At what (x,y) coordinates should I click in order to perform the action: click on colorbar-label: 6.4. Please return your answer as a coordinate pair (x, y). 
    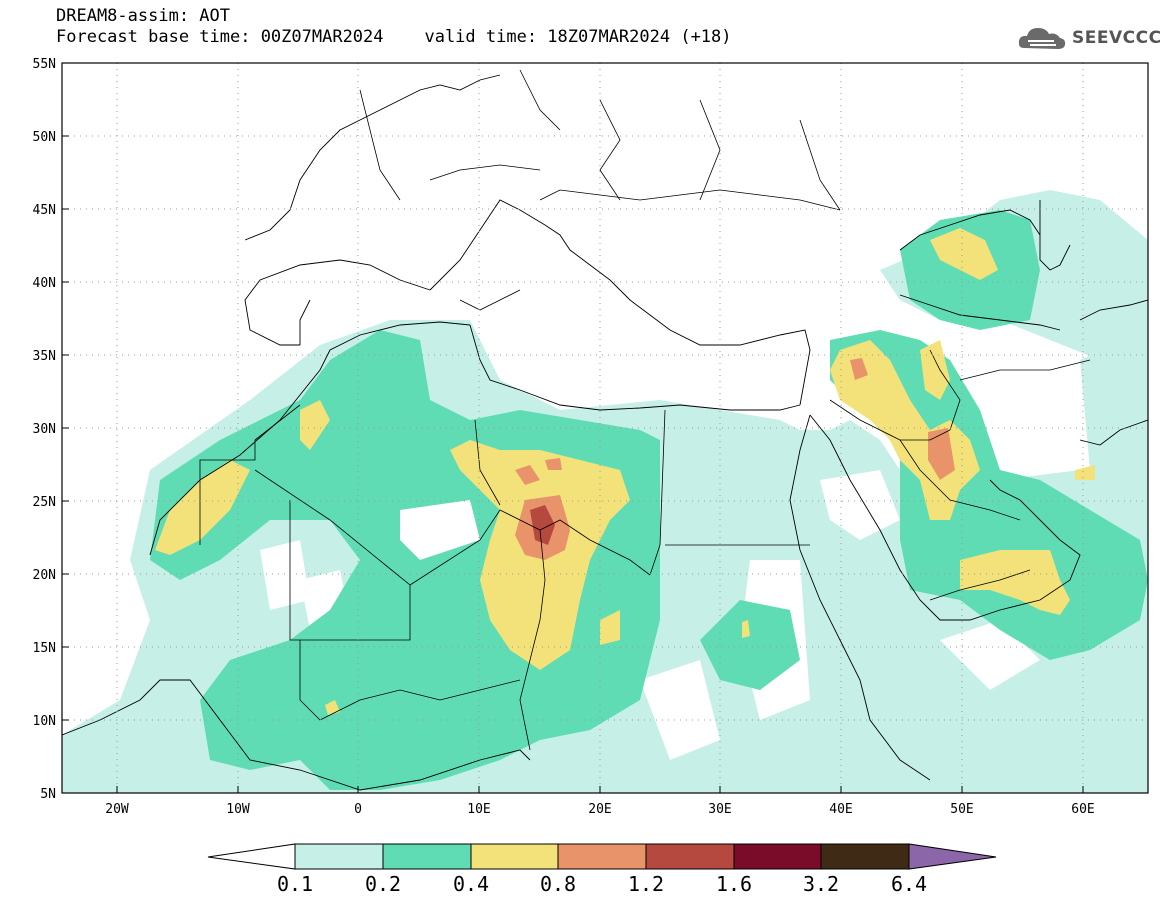
    Looking at the image, I should click on (909, 884).